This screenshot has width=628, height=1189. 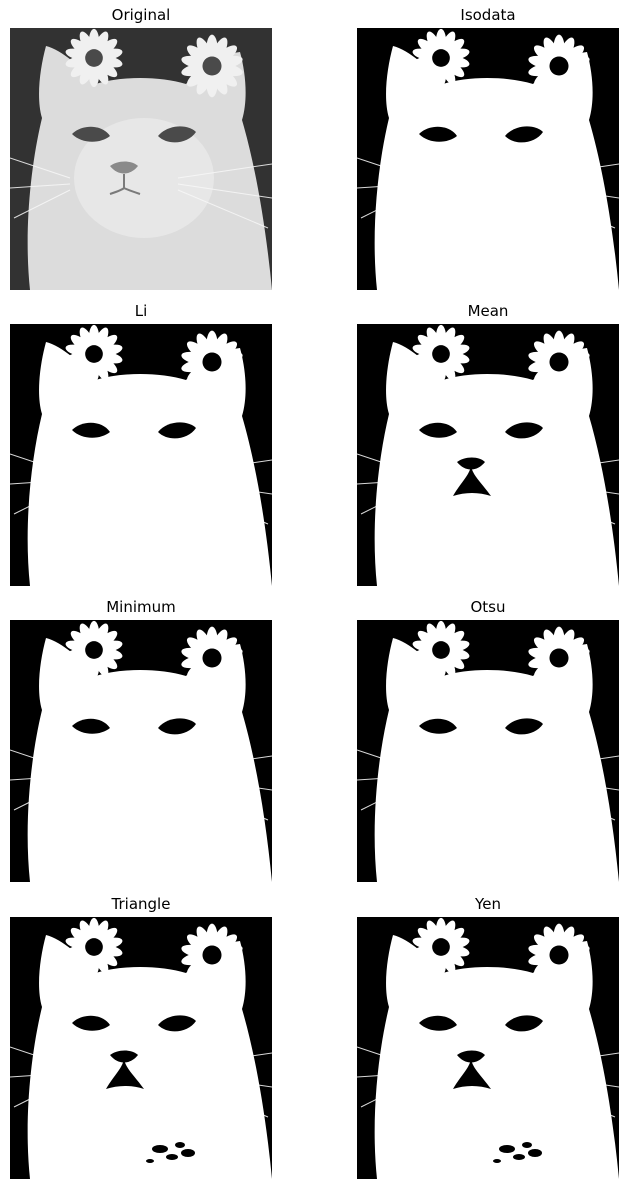 What do you see at coordinates (125, 184) in the screenshot?
I see `mouth-line` at bounding box center [125, 184].